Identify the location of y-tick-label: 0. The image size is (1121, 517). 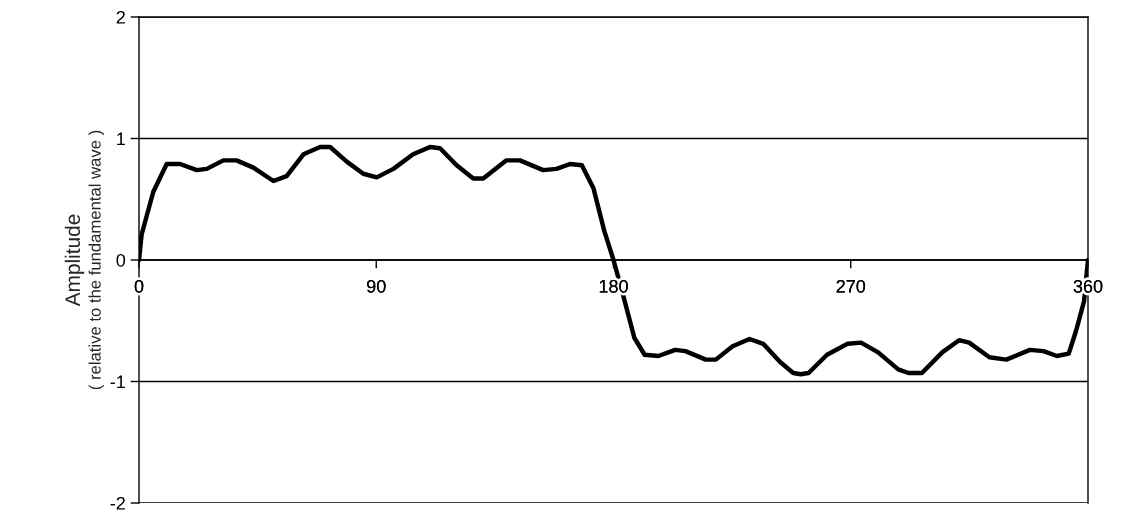
(121, 260).